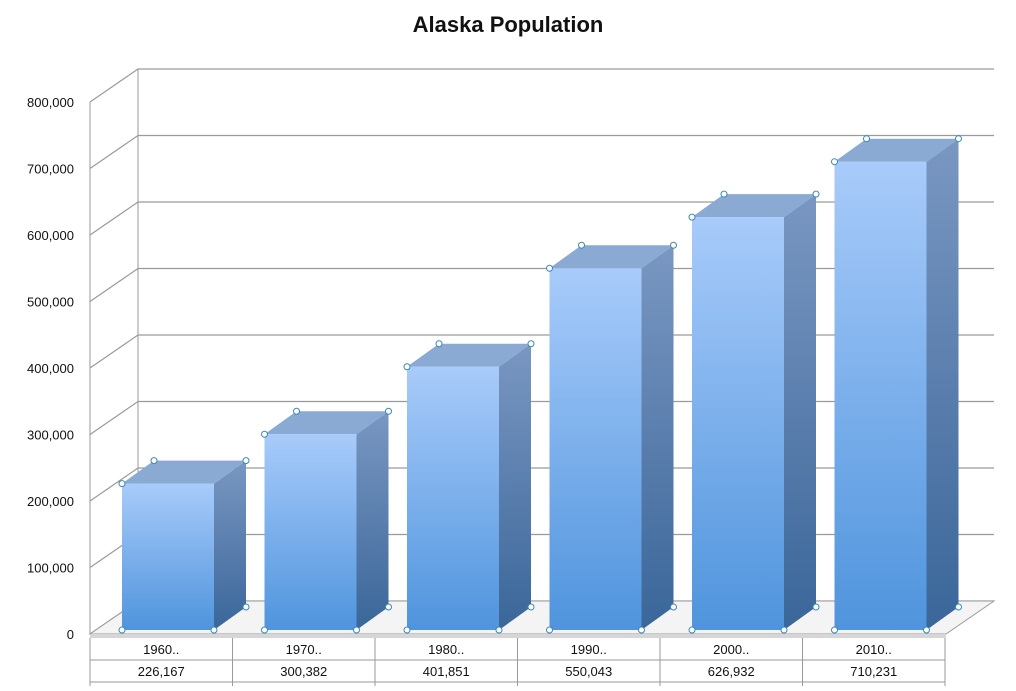  Describe the element at coordinates (304, 649) in the screenshot. I see `category-label: 1970..` at that location.